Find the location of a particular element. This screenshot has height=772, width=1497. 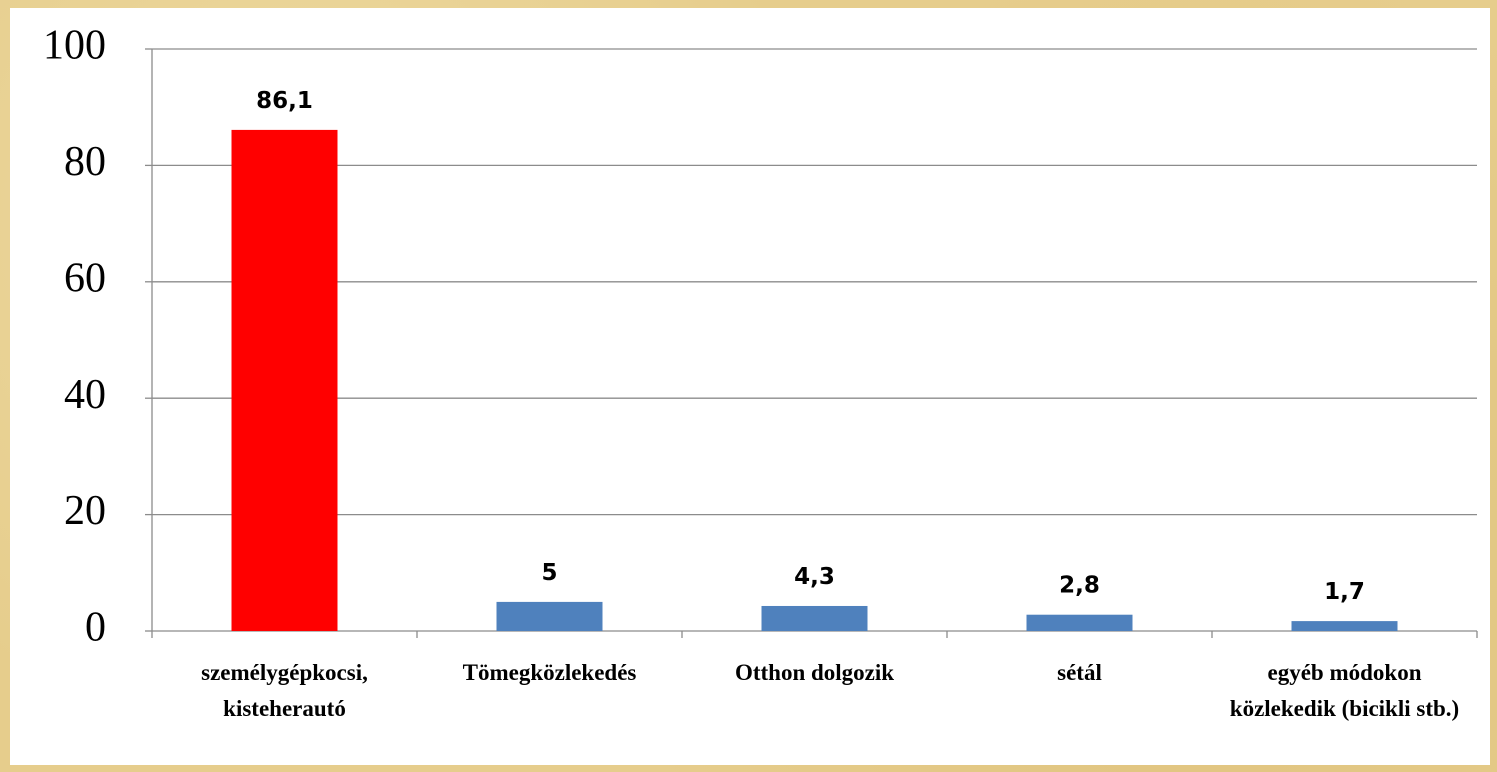

y-tick-label: 0 is located at coordinates (95, 628).